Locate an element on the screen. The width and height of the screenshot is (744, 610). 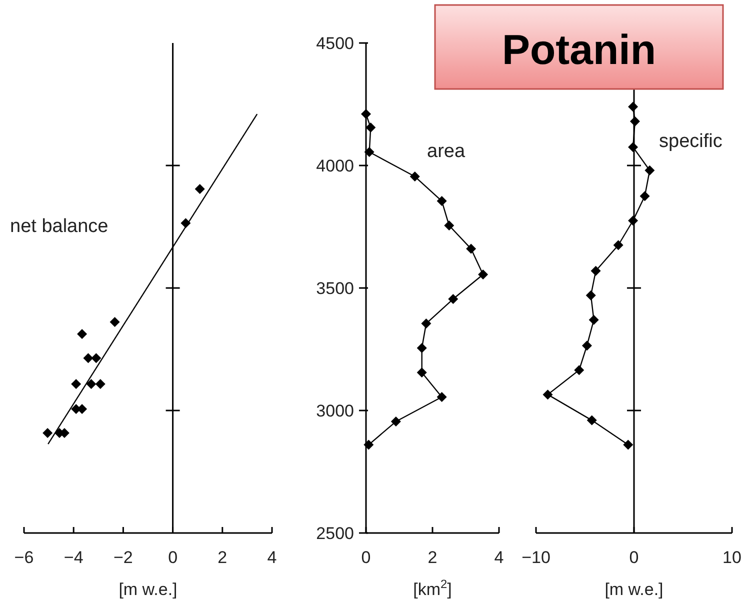
annotation: Potanin is located at coordinates (579, 49).